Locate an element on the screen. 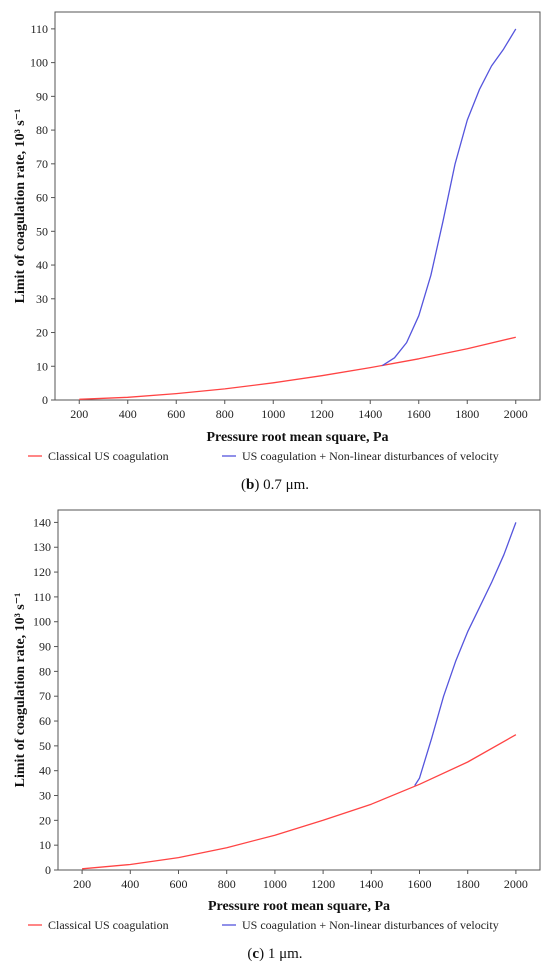  caption-text: 1 μm. is located at coordinates (285, 954).